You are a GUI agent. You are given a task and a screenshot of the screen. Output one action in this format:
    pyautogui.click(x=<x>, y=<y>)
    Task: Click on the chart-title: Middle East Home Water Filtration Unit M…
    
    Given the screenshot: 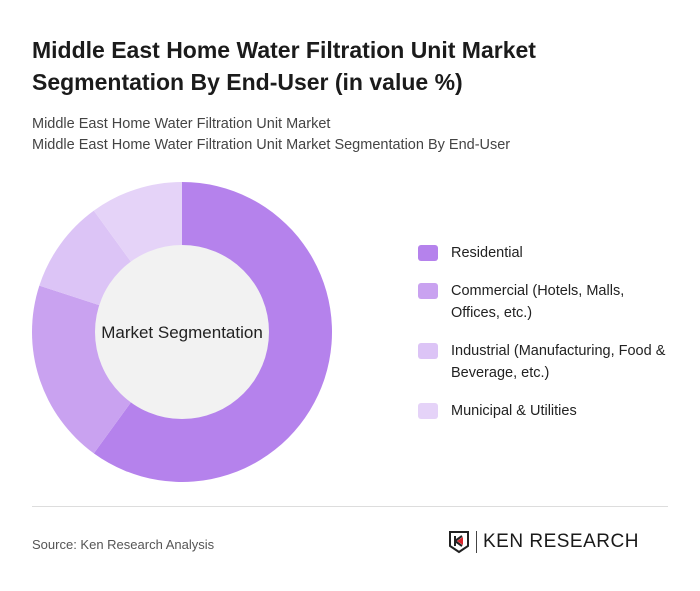 What is the action you would take?
    pyautogui.click(x=284, y=66)
    